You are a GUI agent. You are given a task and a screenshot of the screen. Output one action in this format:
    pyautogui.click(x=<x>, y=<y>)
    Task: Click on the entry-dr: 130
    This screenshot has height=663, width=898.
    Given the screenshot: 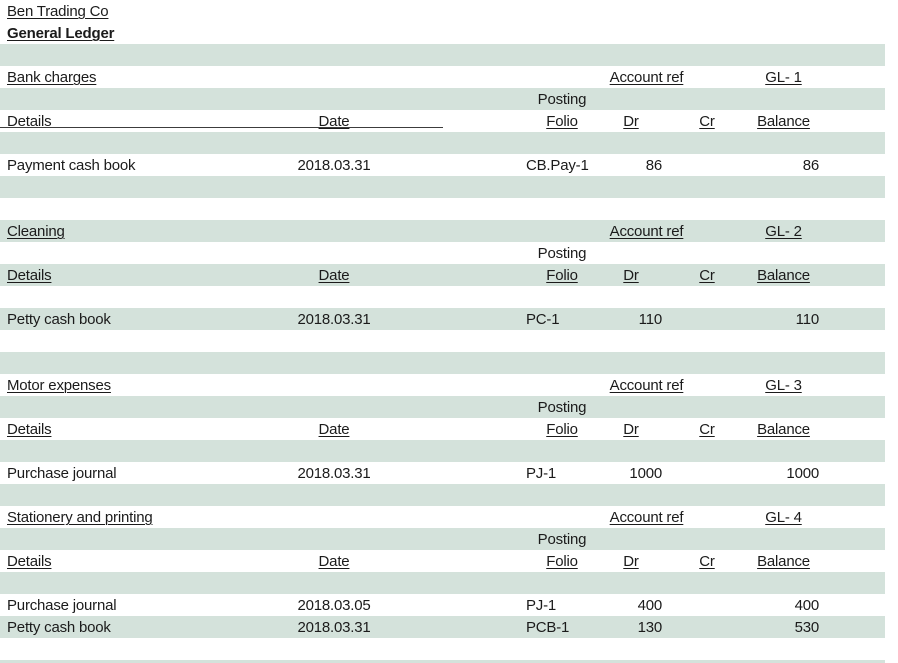 What is the action you would take?
    pyautogui.click(x=650, y=627)
    